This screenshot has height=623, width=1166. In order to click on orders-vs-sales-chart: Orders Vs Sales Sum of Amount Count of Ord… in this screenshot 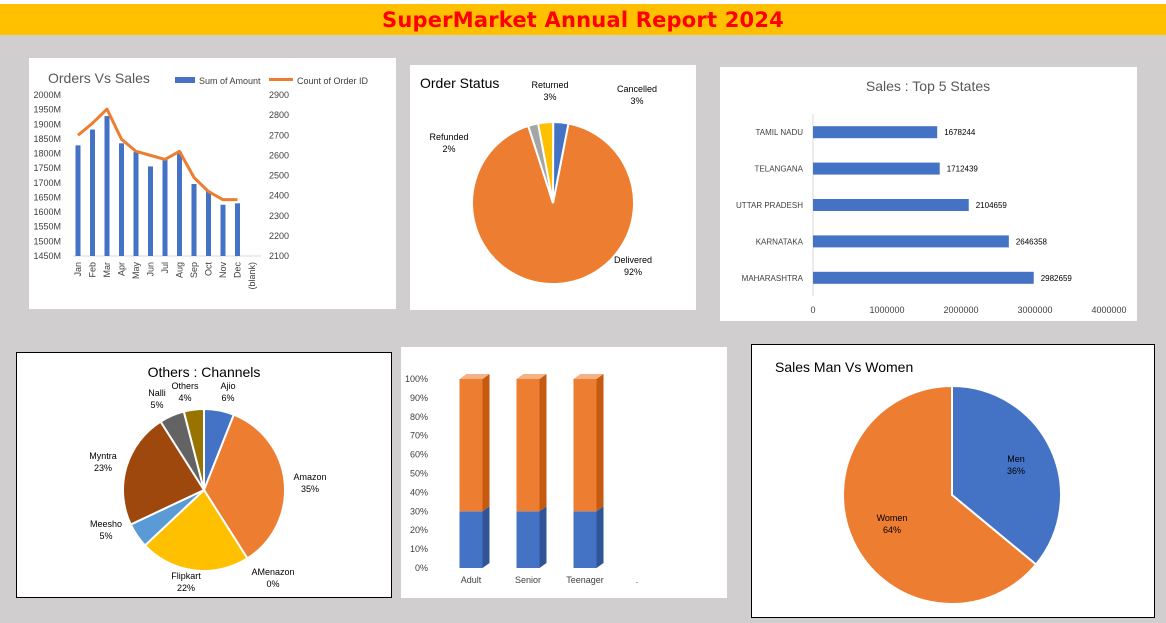, I will do `click(201, 180)`.